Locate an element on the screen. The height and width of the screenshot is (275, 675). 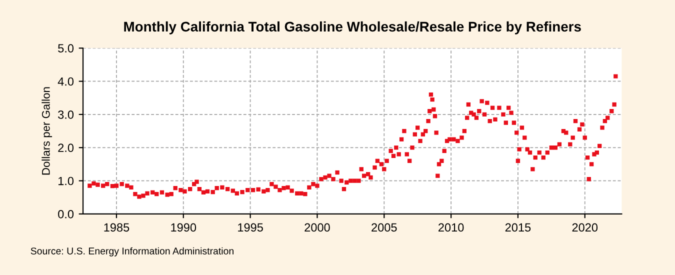
x-tick-label: 1995 is located at coordinates (250, 227).